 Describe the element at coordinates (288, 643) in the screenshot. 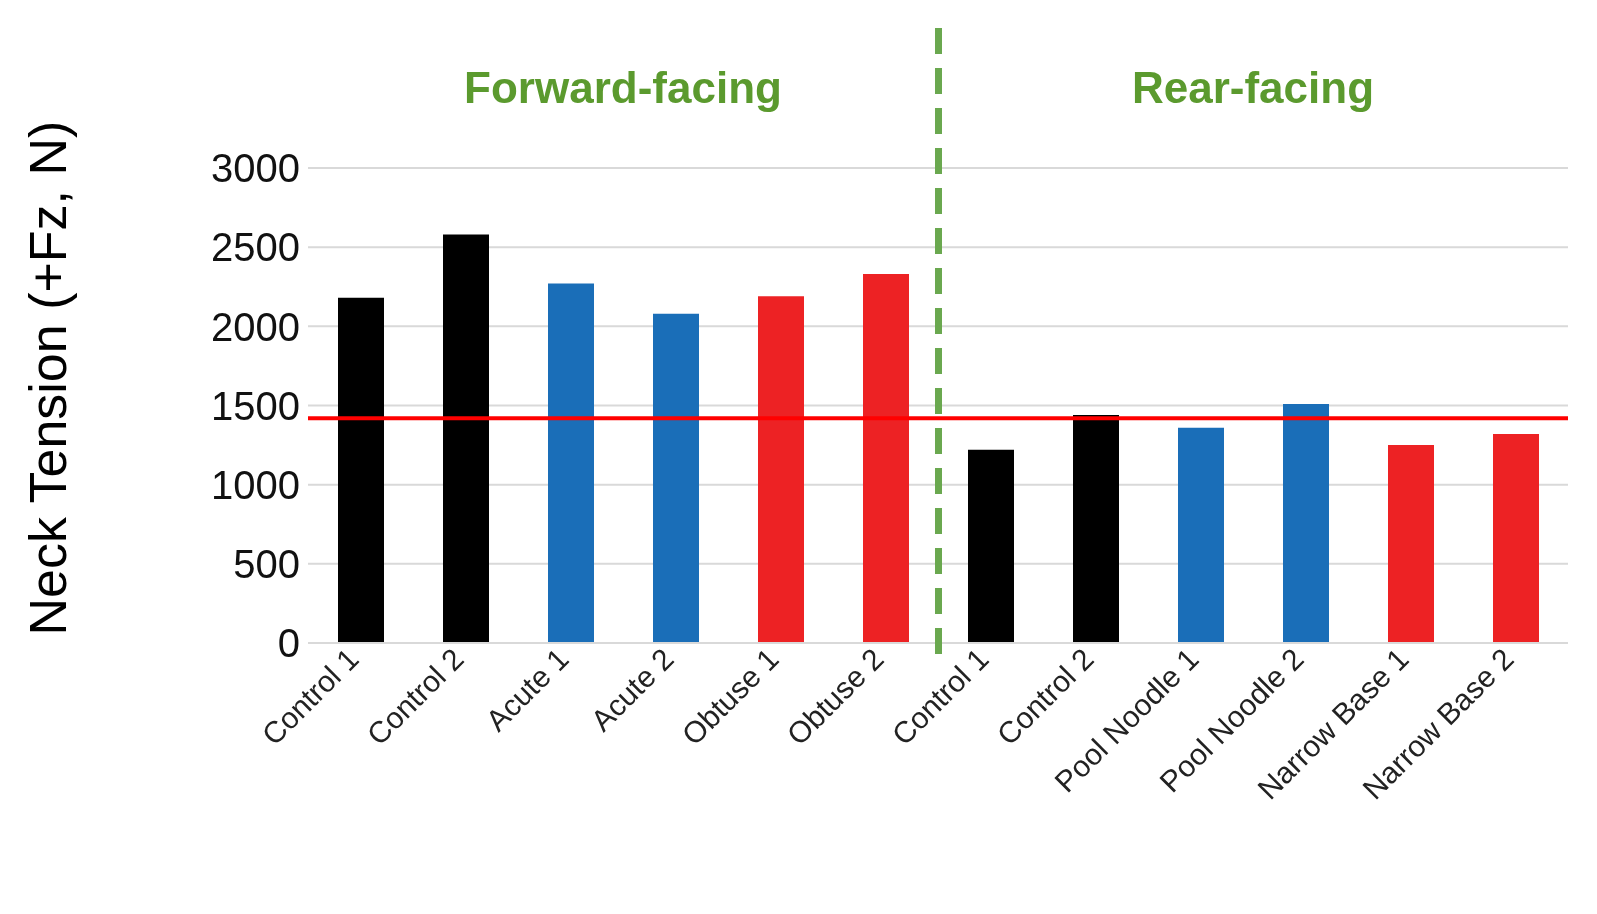

I see `y-tick-label: 0` at that location.